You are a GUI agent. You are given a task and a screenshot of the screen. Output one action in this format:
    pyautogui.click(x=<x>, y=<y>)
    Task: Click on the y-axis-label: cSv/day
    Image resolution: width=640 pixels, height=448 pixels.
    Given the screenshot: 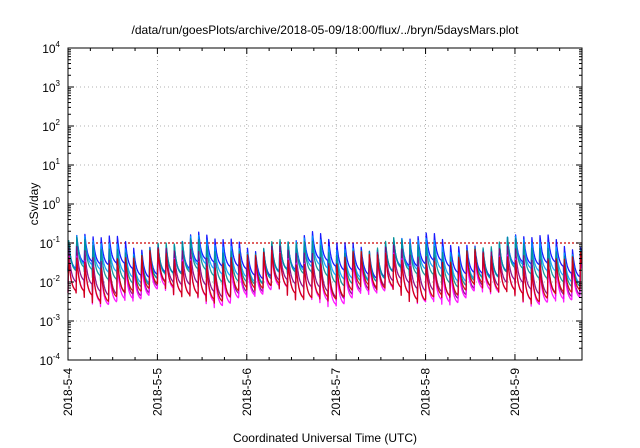 What is the action you would take?
    pyautogui.click(x=34, y=204)
    